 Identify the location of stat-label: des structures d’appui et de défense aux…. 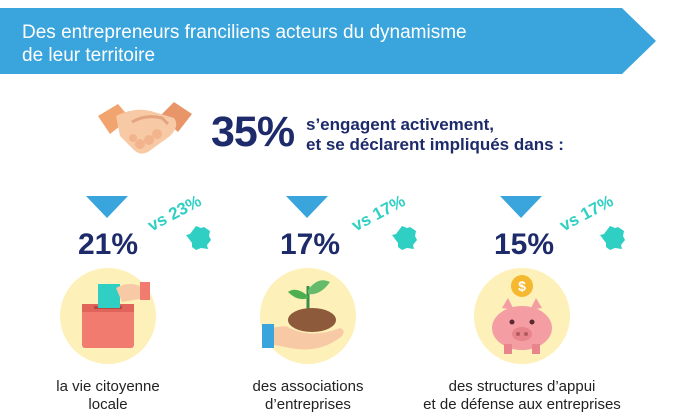
(522, 396).